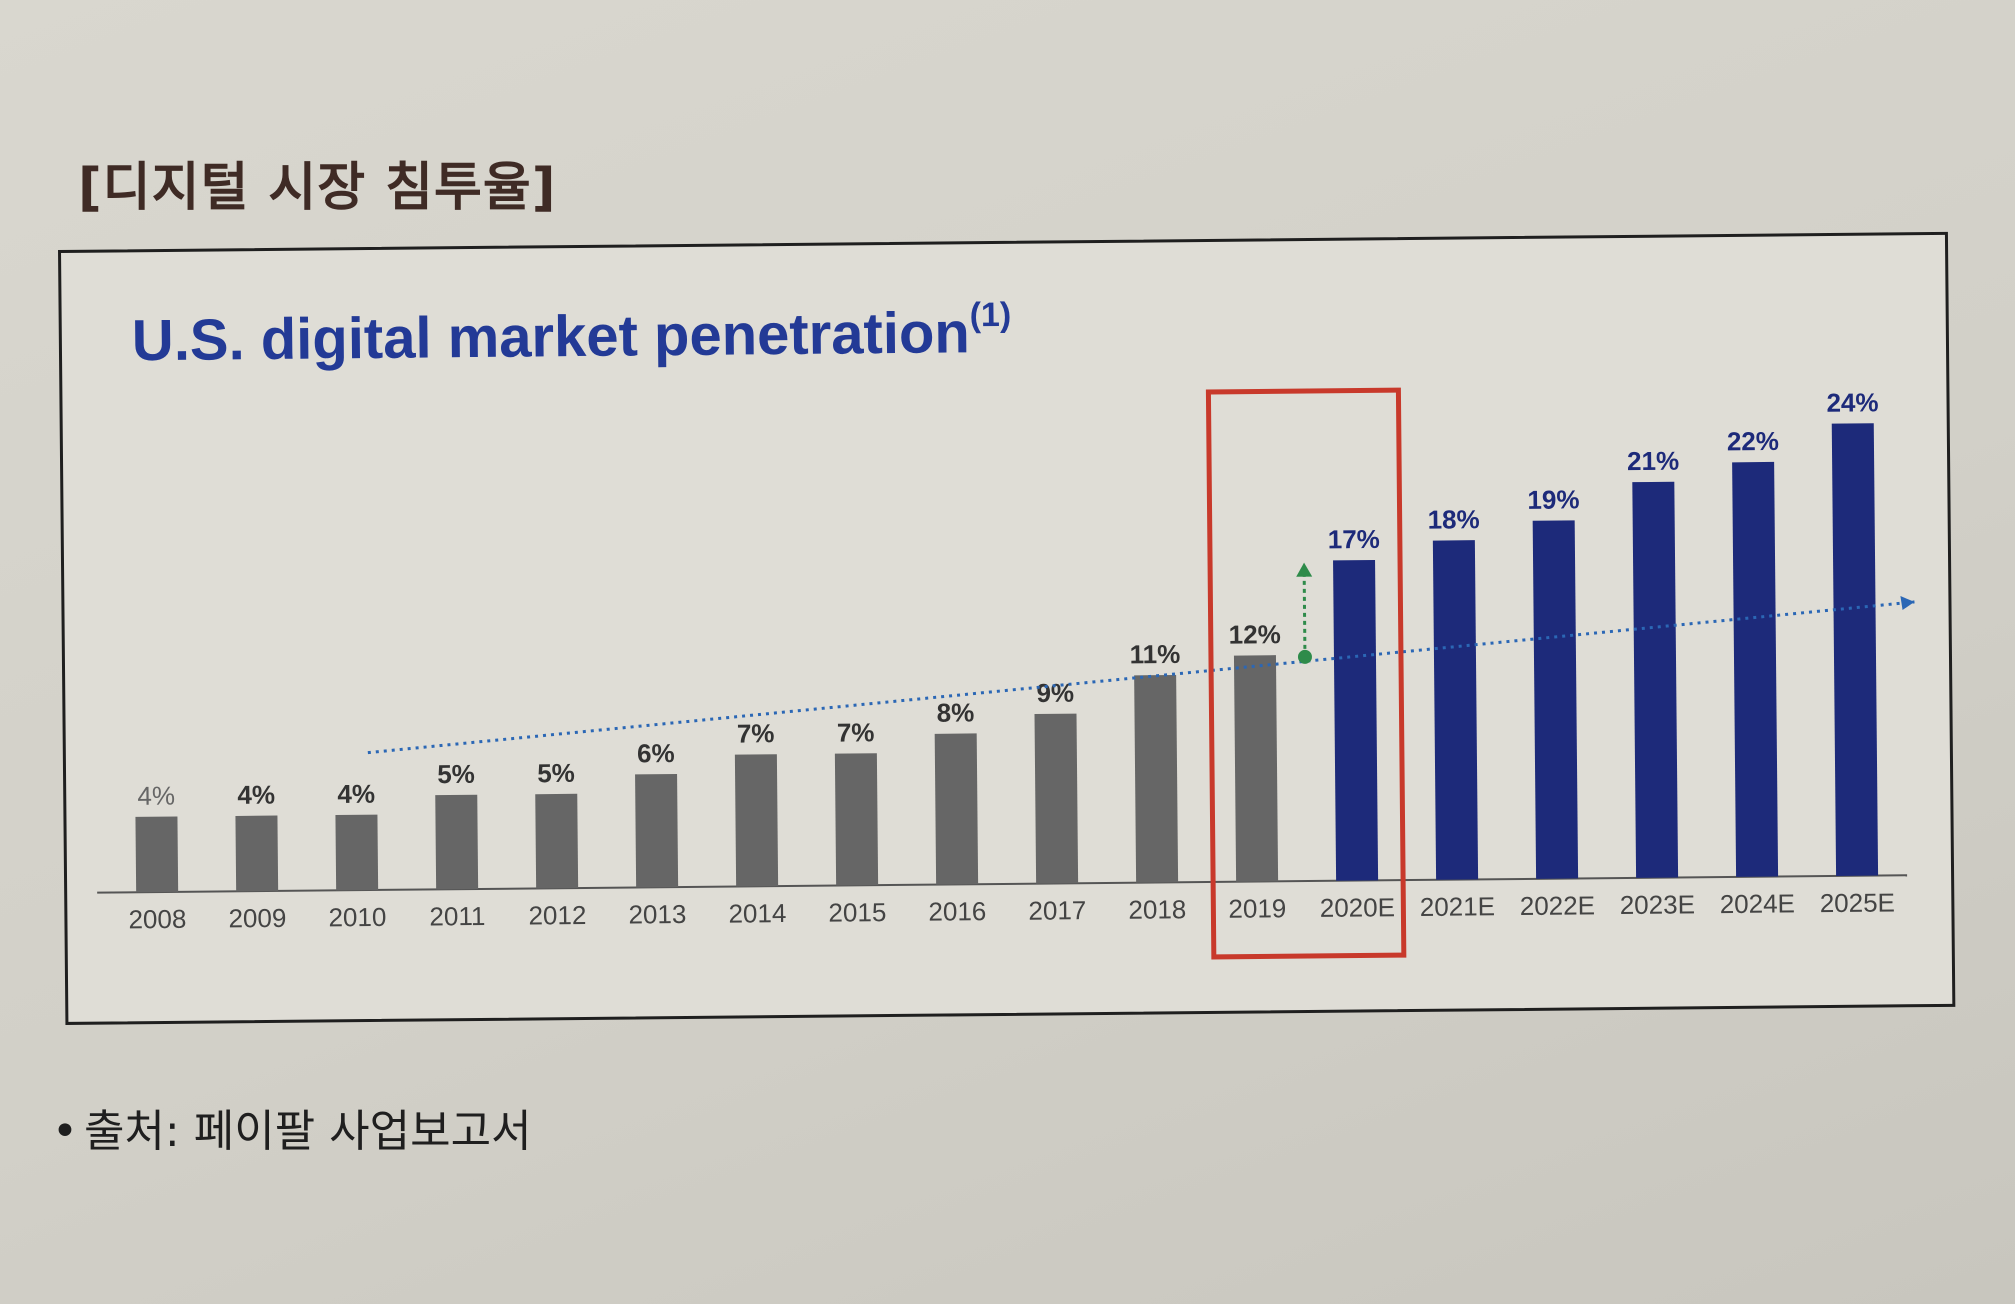 The image size is (2015, 1304). Describe the element at coordinates (1157, 909) in the screenshot. I see `tick-label-2018: 2018` at that location.